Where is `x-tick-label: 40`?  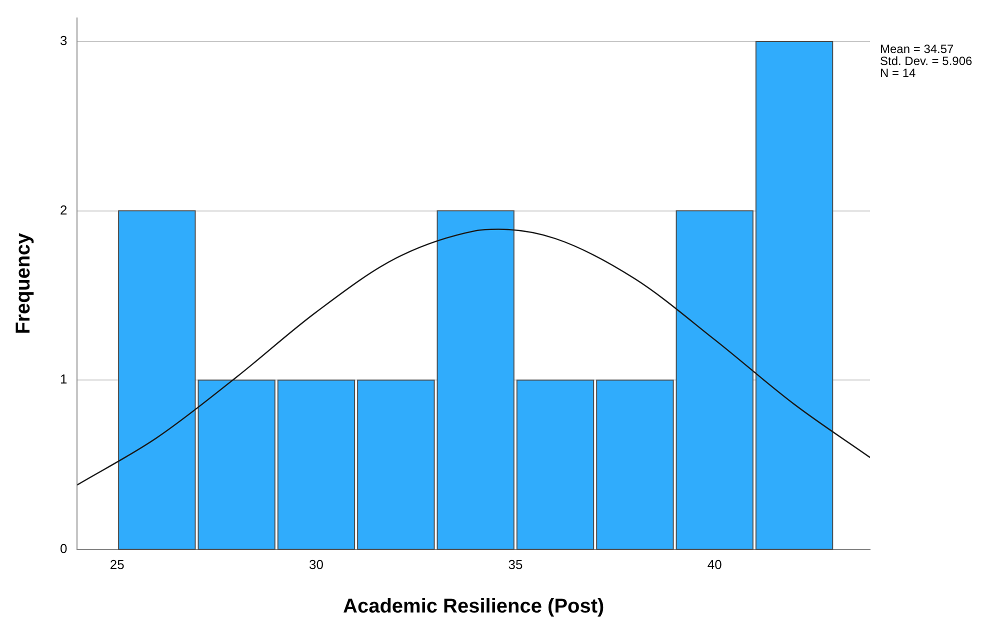 x-tick-label: 40 is located at coordinates (714, 564).